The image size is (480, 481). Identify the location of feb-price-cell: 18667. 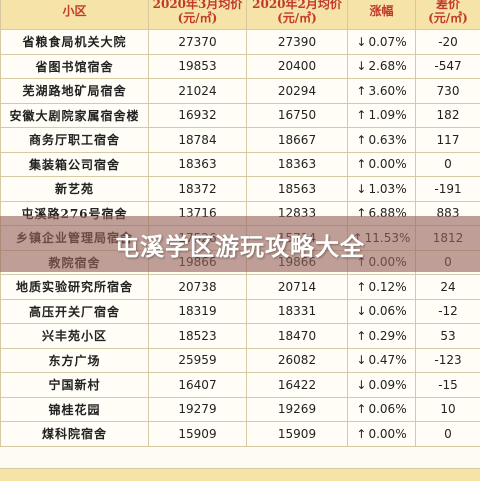
(297, 140).